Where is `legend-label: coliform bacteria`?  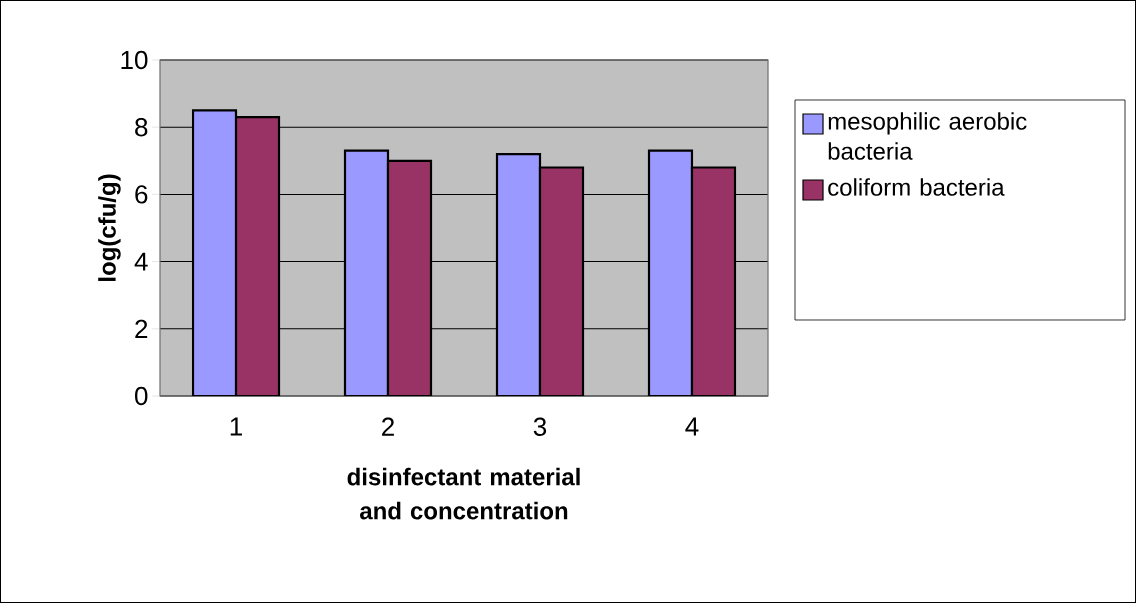 legend-label: coliform bacteria is located at coordinates (916, 187).